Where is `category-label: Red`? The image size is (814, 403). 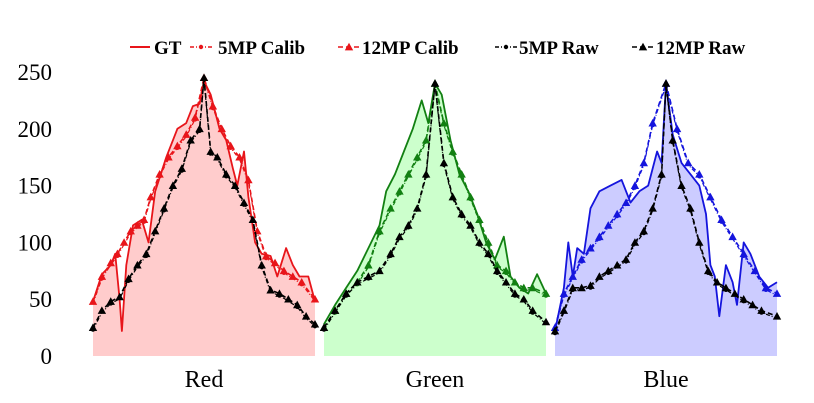
category-label: Red is located at coordinates (204, 380).